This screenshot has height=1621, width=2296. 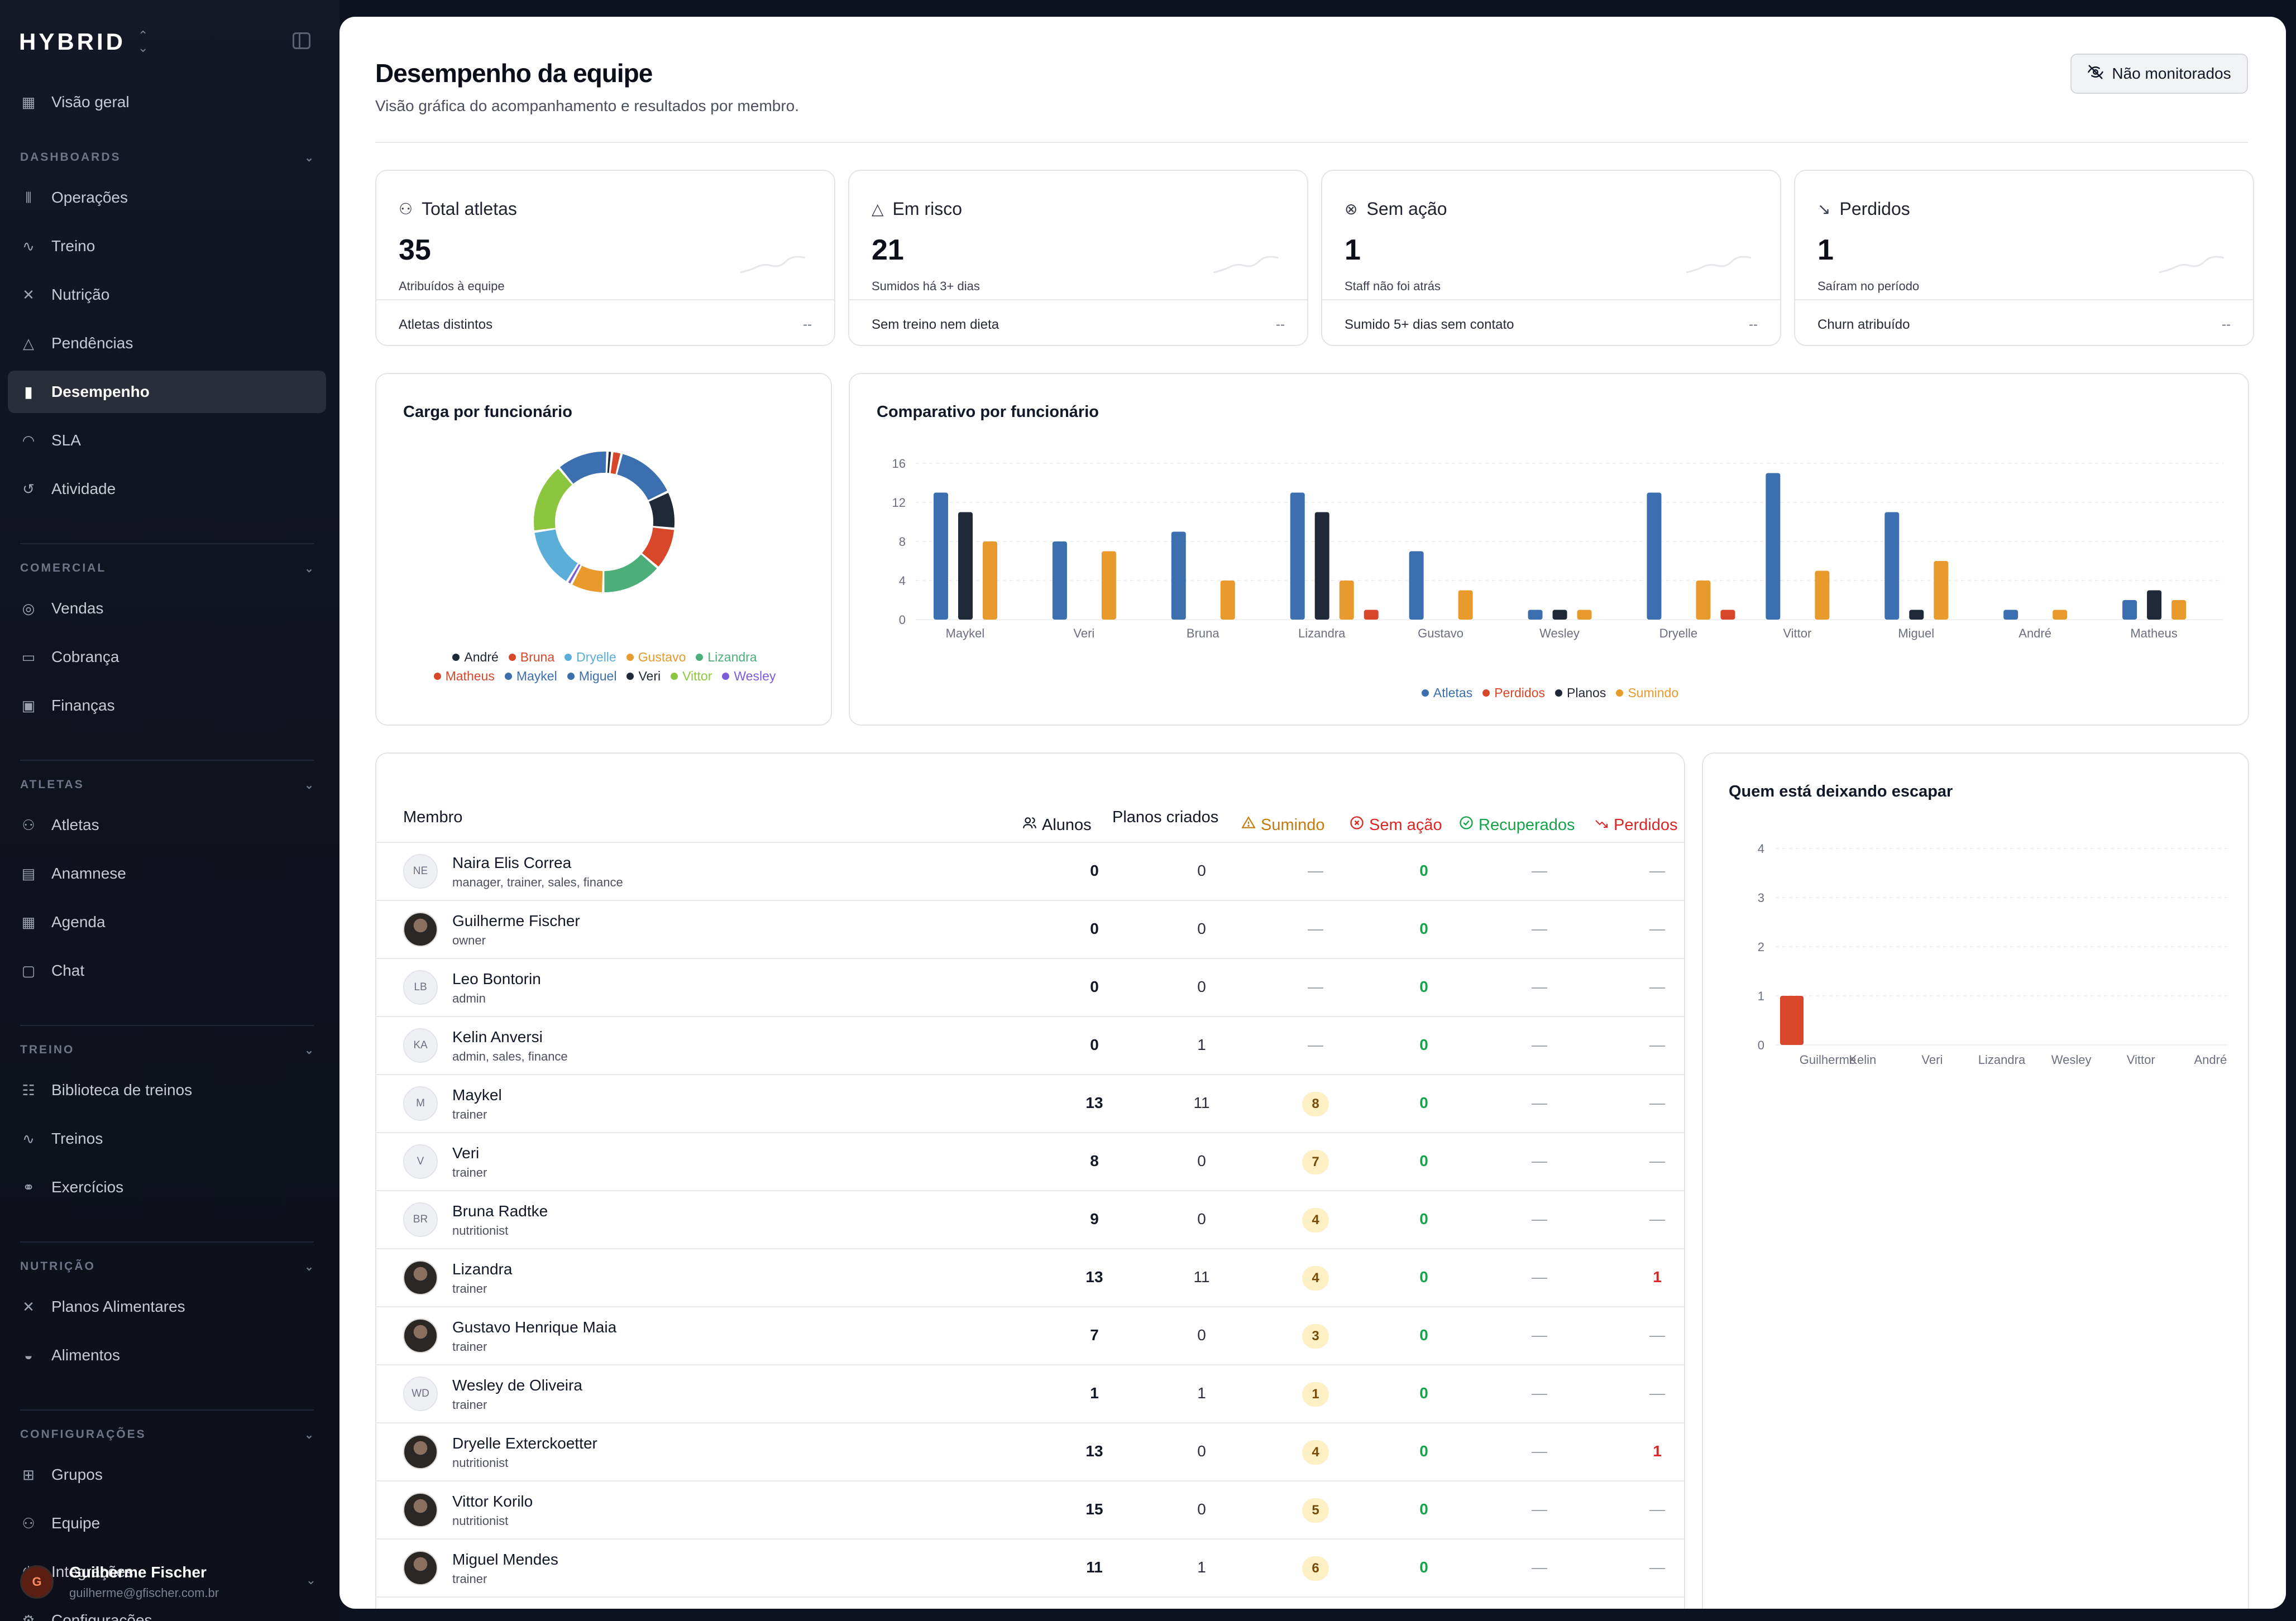 I want to click on sidebar-item-4-1: ◒ Alimentos, so click(x=167, y=1355).